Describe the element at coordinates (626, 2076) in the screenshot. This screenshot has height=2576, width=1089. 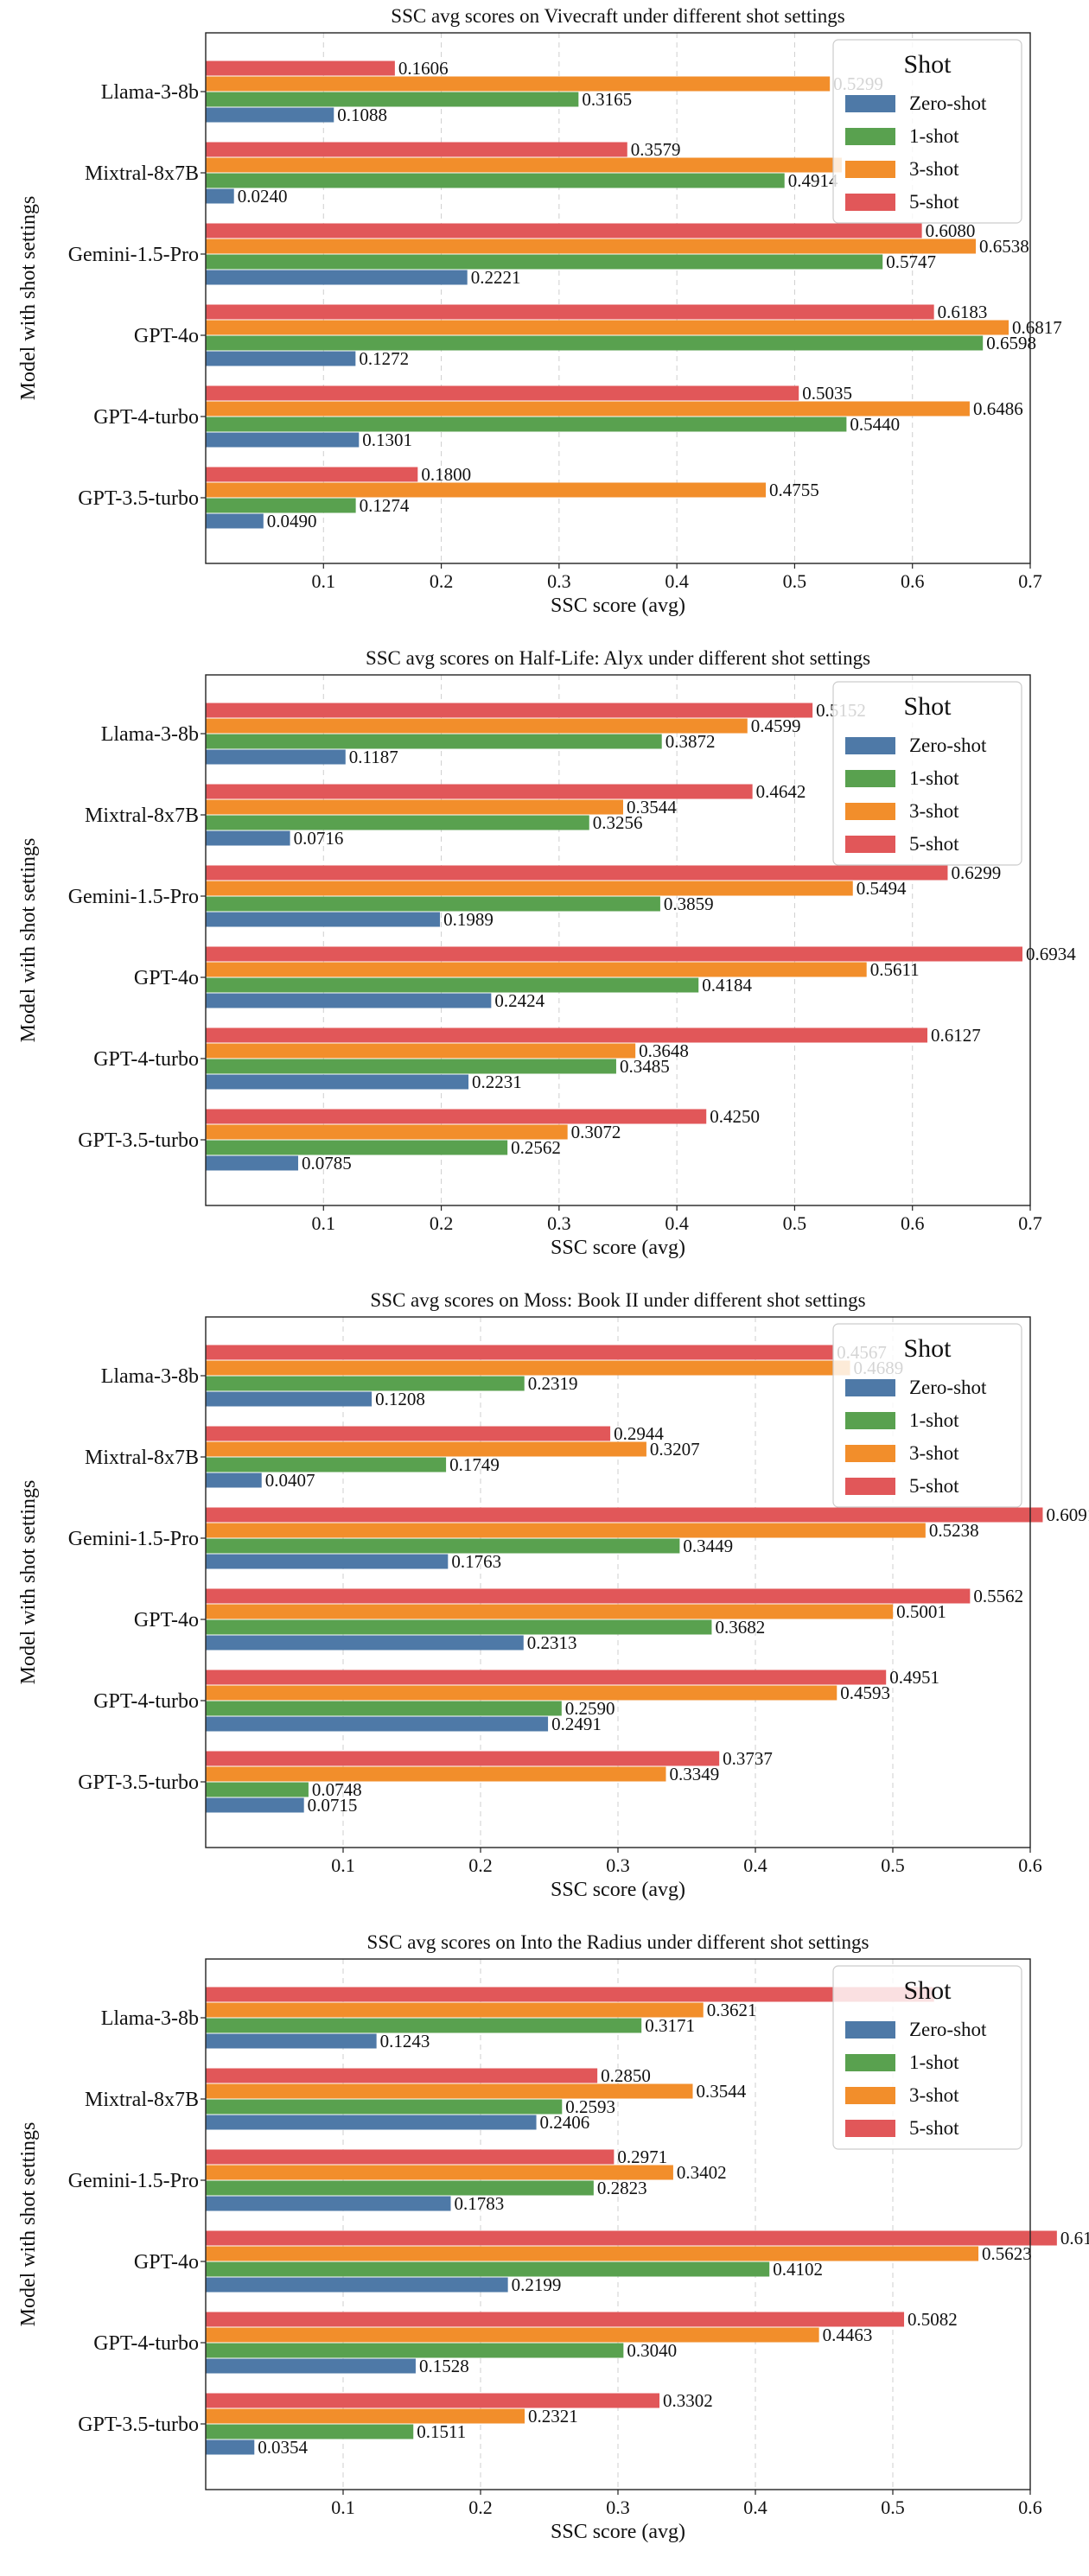
I see `value-label: 0.2850` at that location.